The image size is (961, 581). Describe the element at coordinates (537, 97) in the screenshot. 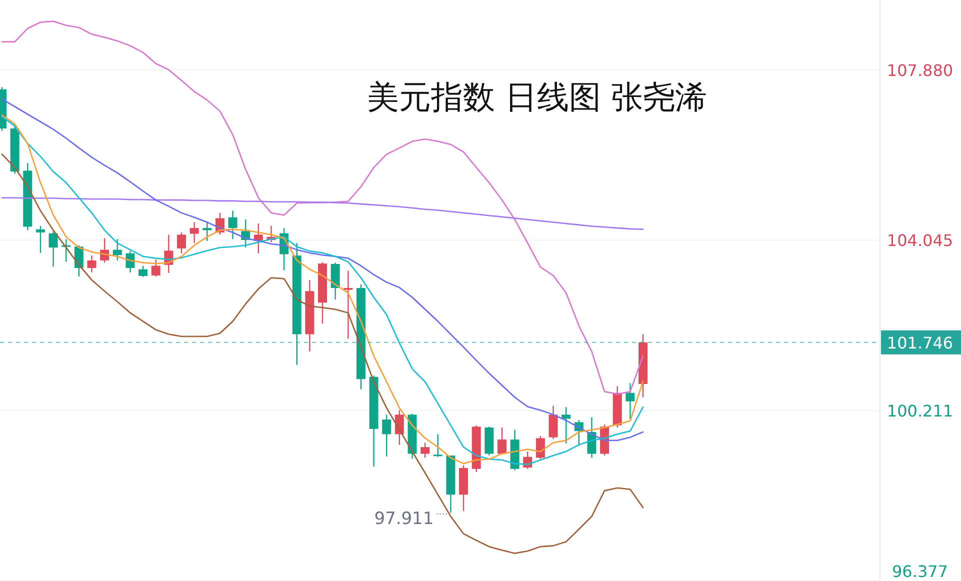

I see `text: 美元指数 日线图 张尧浠` at that location.